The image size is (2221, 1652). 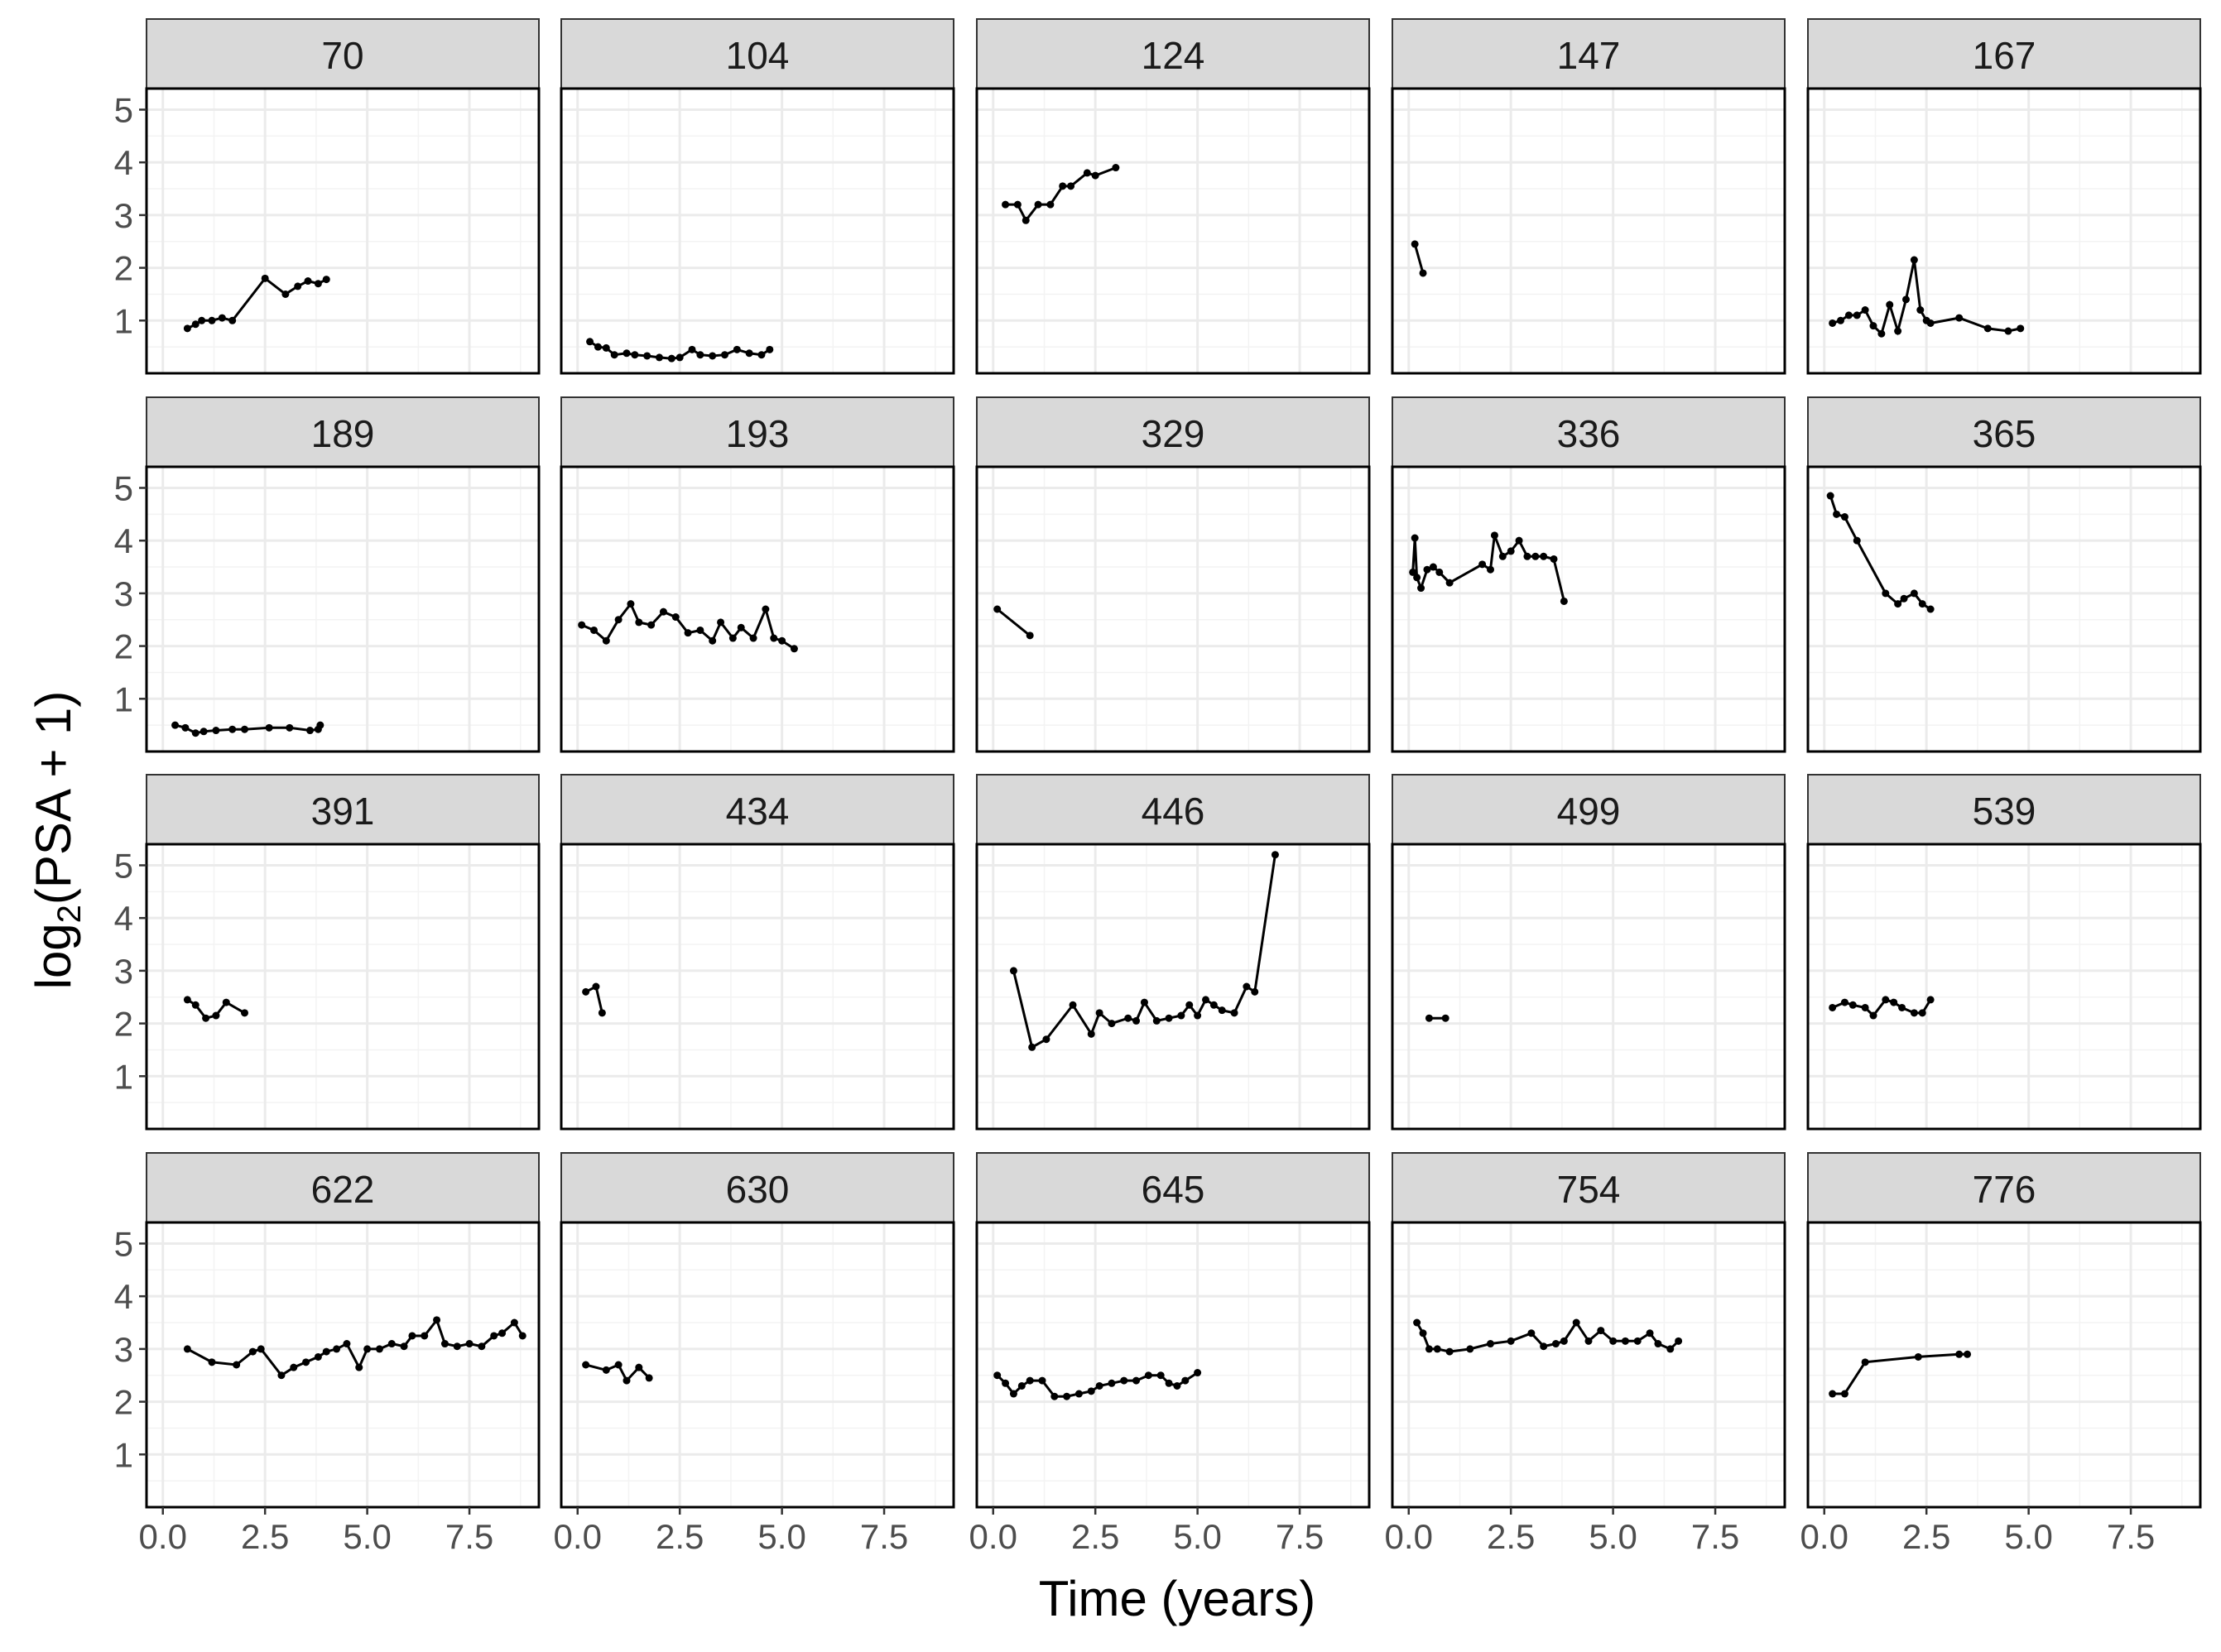 What do you see at coordinates (1588, 196) in the screenshot?
I see `facet-panel-147: 147` at bounding box center [1588, 196].